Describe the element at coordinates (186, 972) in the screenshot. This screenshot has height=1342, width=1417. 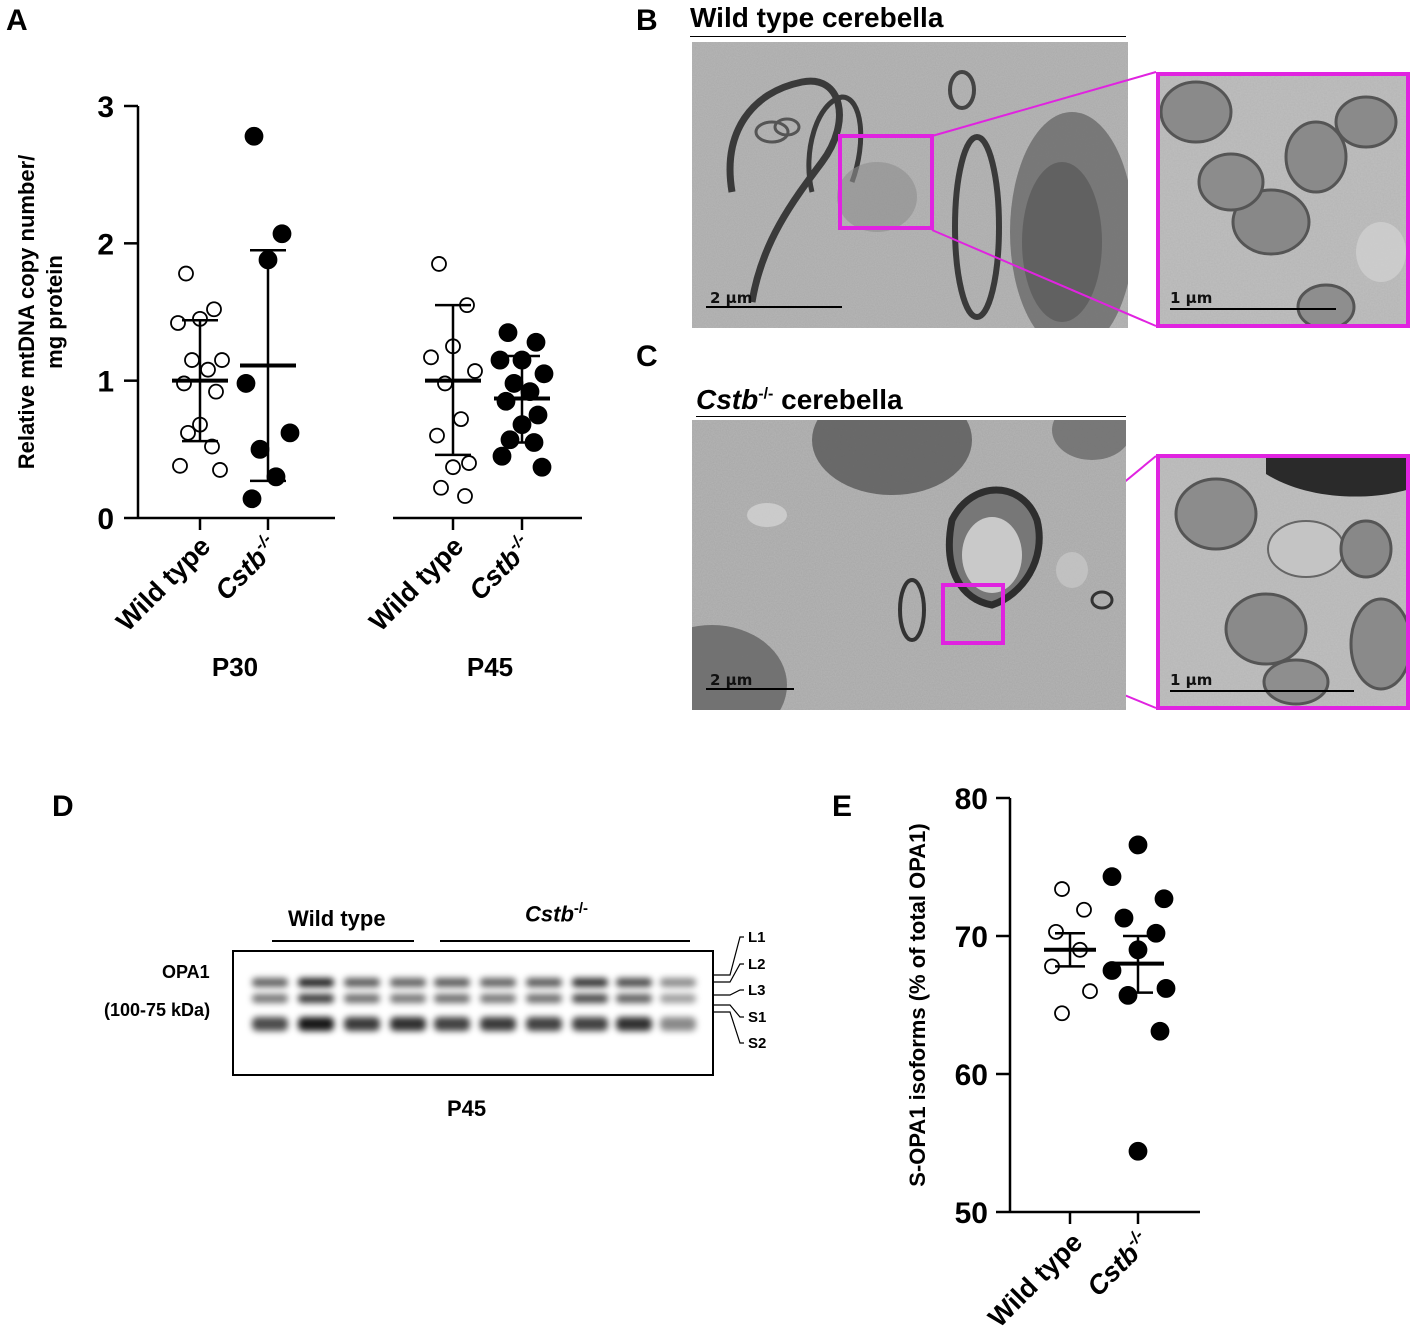
I see `blot-protein-label: OPA1` at that location.